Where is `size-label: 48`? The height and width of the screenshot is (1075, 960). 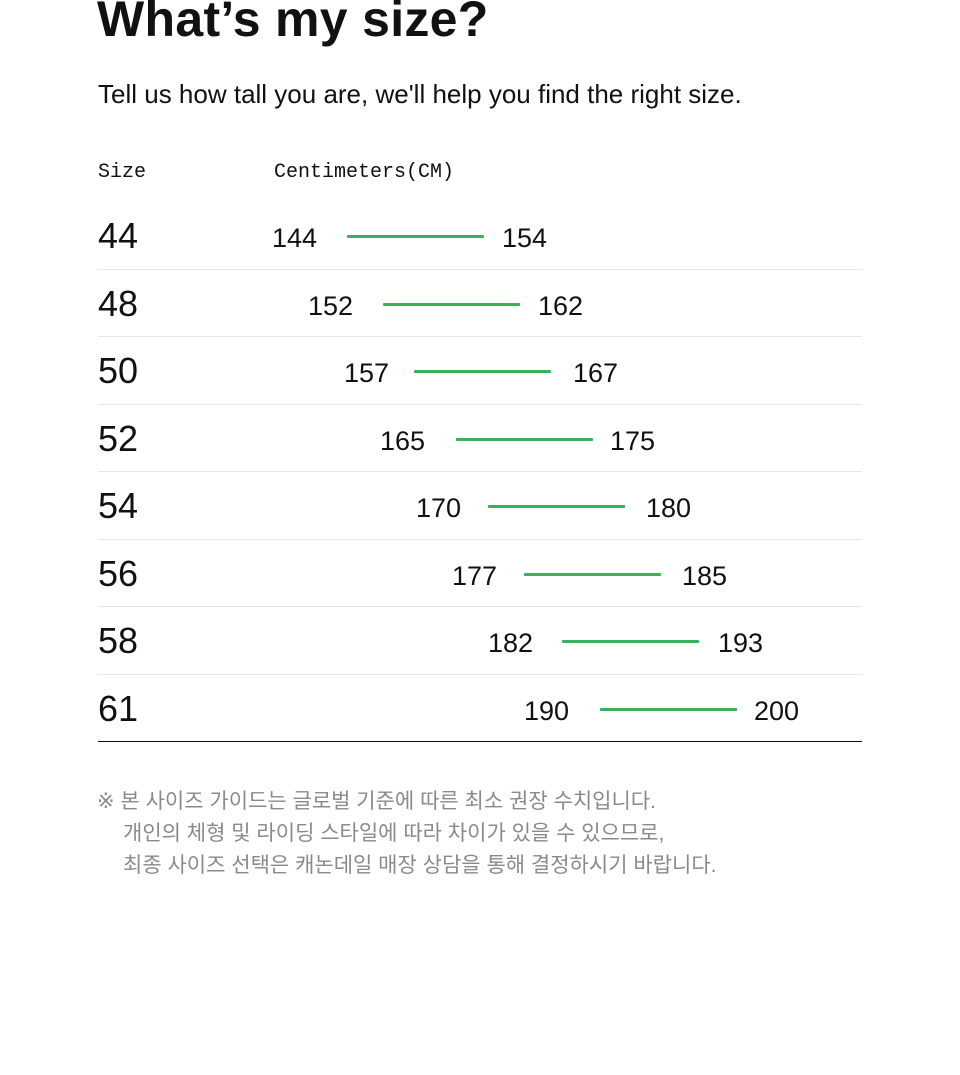
size-label: 48 is located at coordinates (118, 303).